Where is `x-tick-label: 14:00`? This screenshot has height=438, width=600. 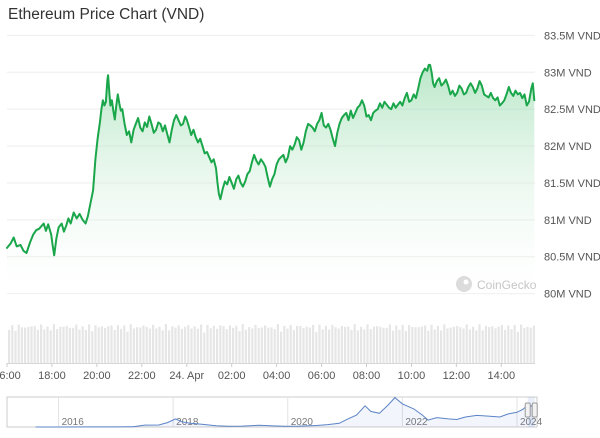 x-tick-label: 14:00 is located at coordinates (502, 376).